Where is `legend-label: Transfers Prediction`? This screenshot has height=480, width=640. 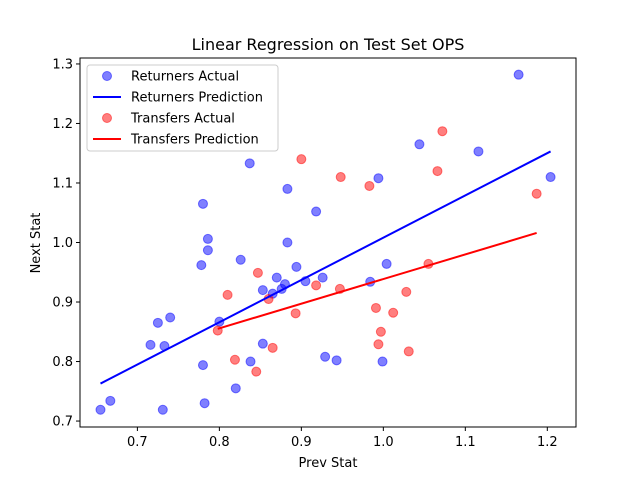 legend-label: Transfers Prediction is located at coordinates (194, 140).